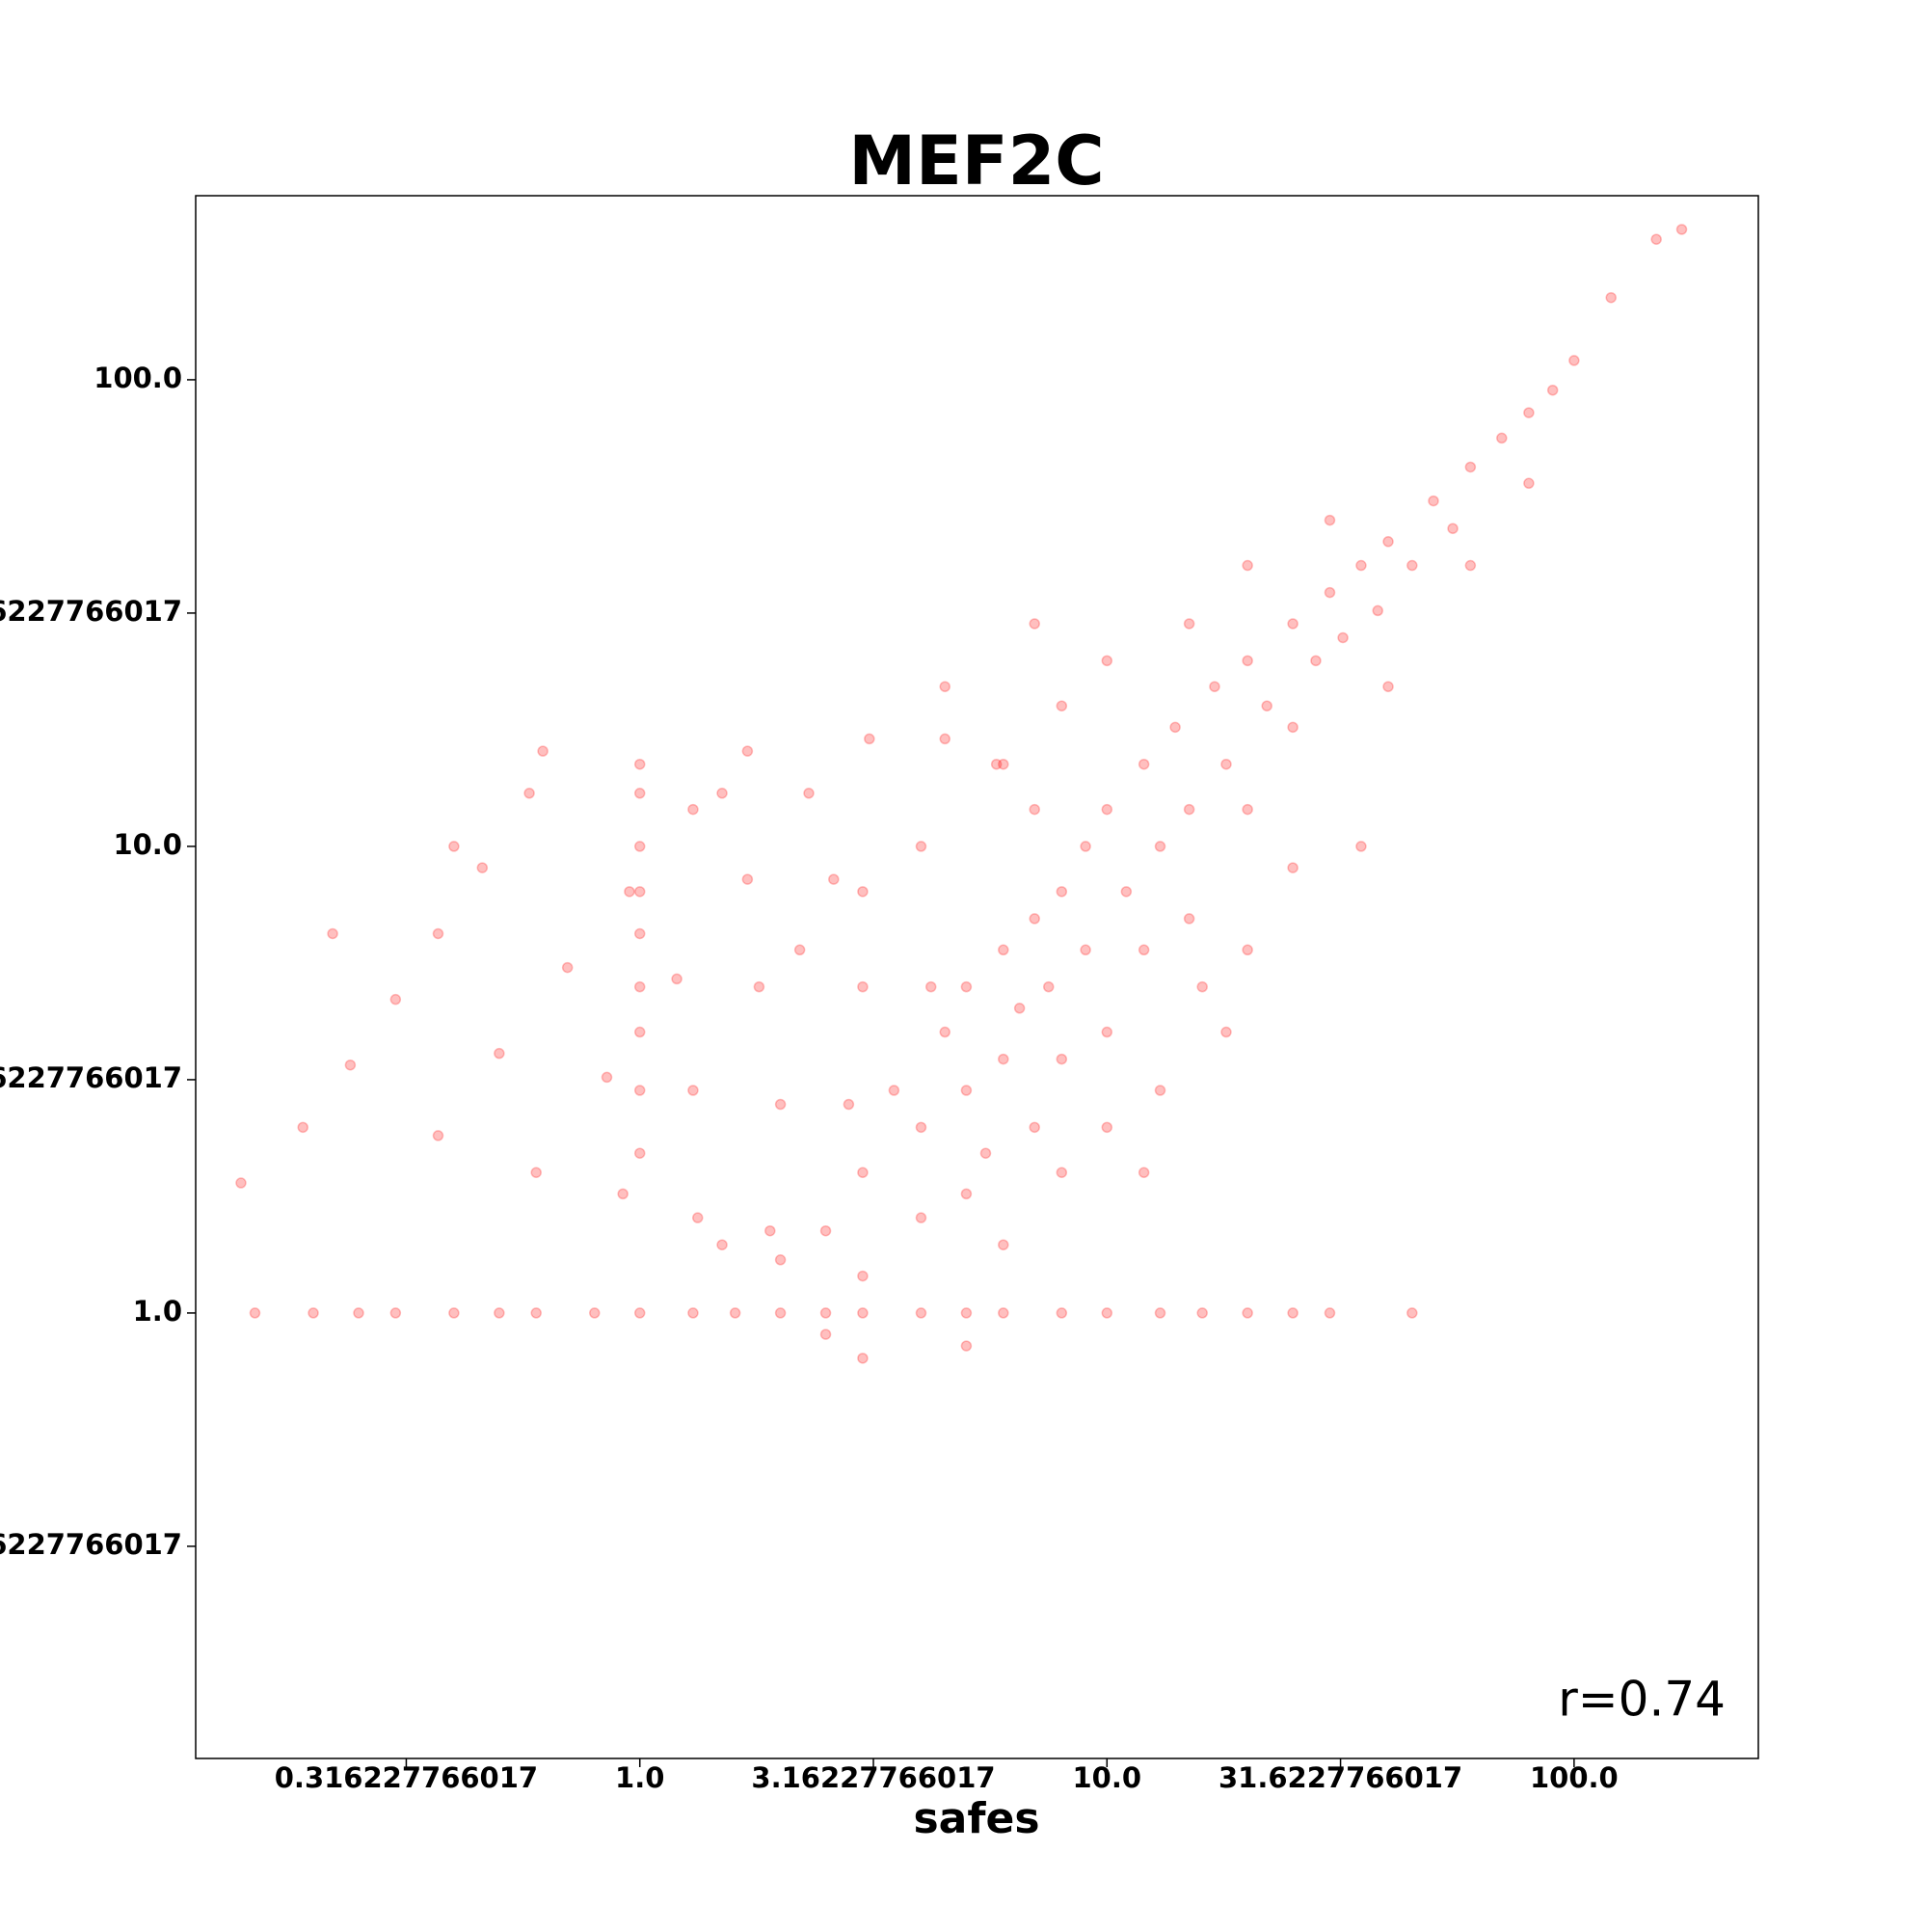 This screenshot has width=1928, height=1932. What do you see at coordinates (406, 1778) in the screenshot?
I see `x-tick-label: 0.316227766017` at bounding box center [406, 1778].